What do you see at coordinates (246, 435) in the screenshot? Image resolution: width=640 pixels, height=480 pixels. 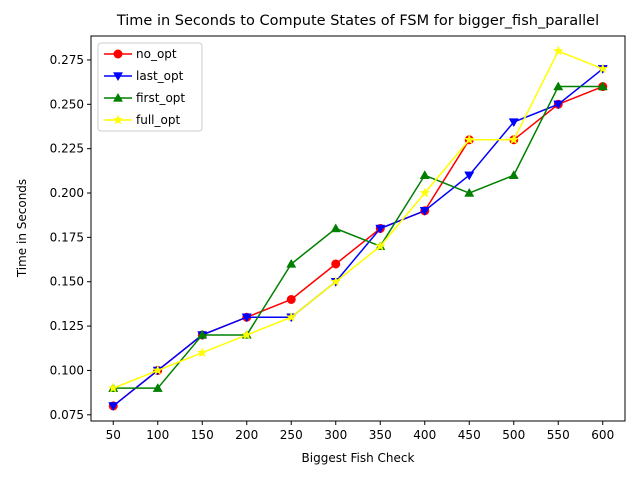 I see `x-tick-label: 200` at bounding box center [246, 435].